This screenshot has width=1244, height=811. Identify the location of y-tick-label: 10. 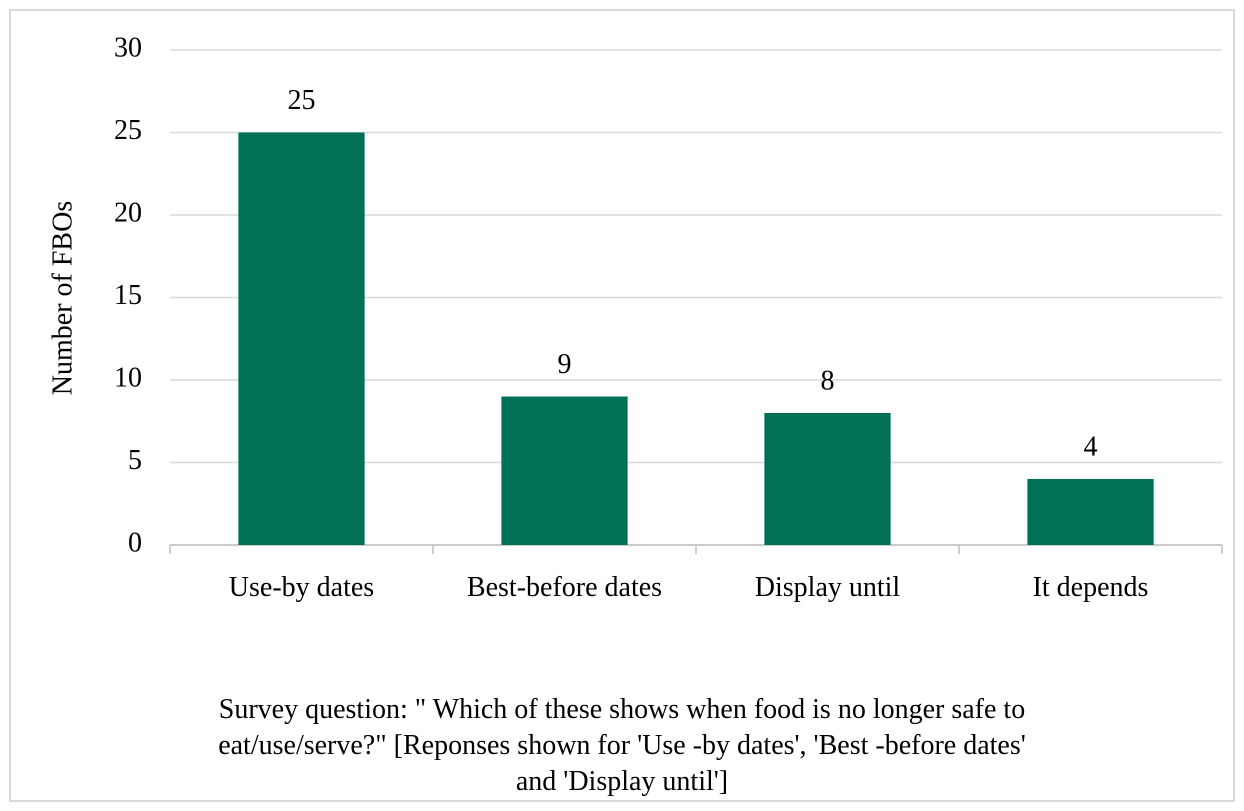
(128, 377).